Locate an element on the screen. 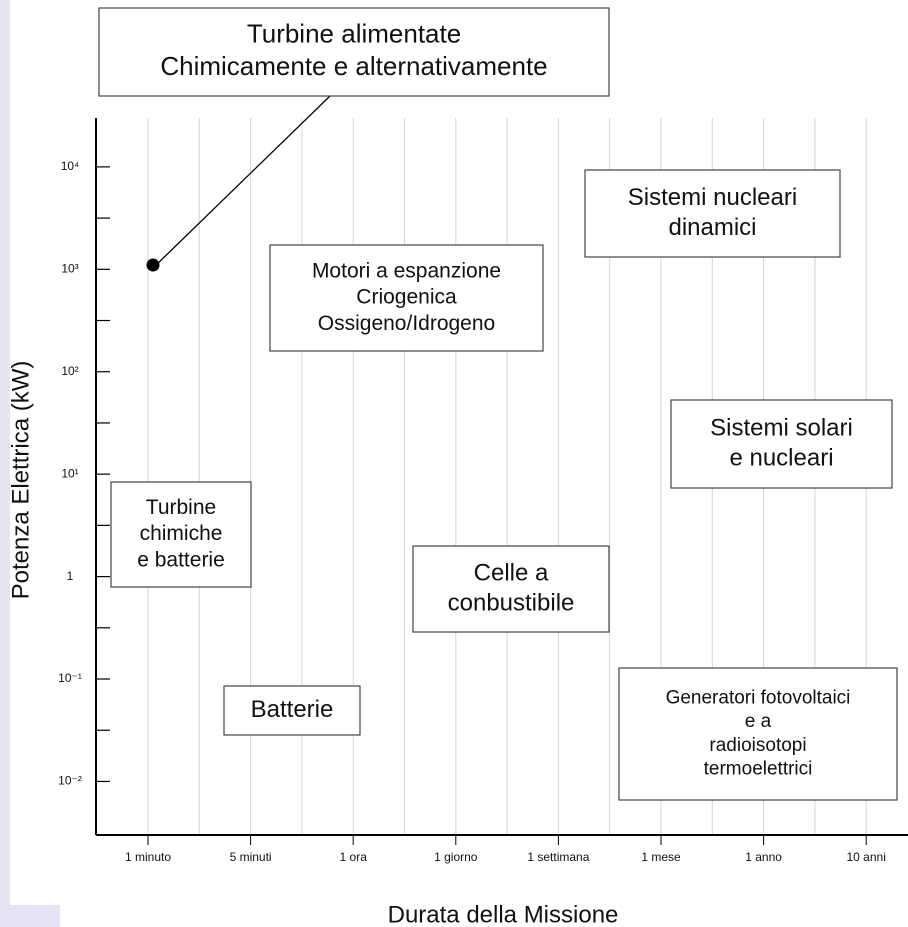 The image size is (908, 927). corner-strip is located at coordinates (30, 916).